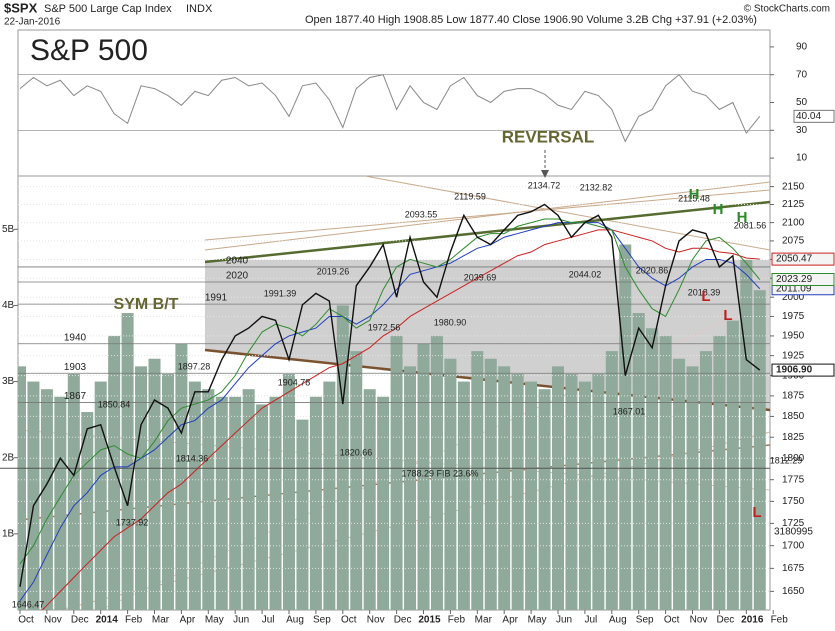 This screenshot has width=835, height=631. I want to click on x-tick-label: 2016, so click(752, 620).